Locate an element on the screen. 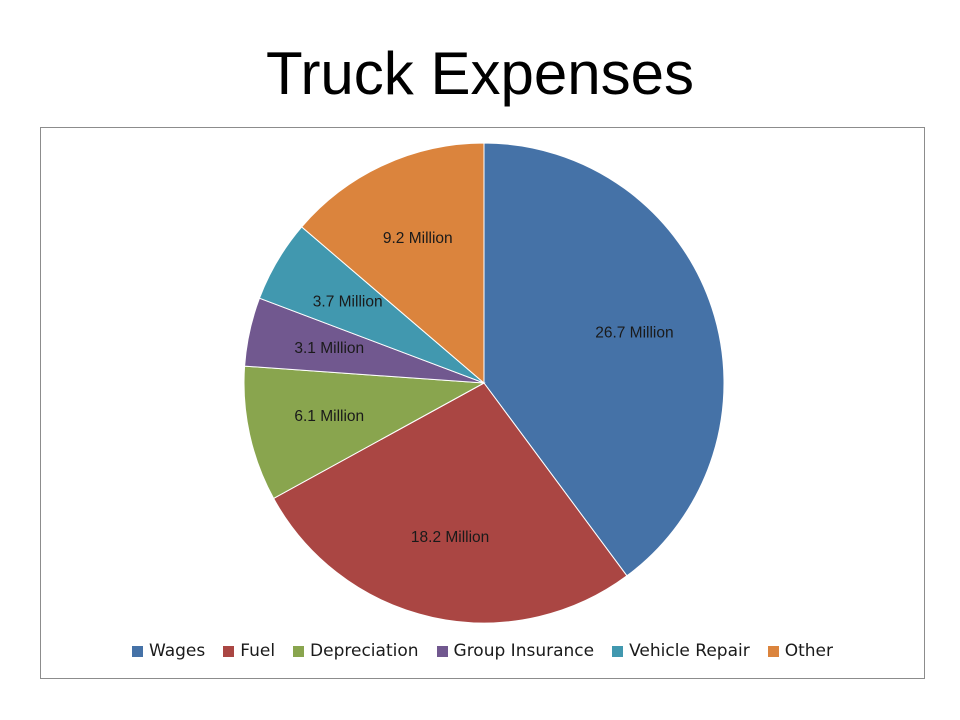 This screenshot has width=960, height=720. legend-label: Wages is located at coordinates (177, 651).